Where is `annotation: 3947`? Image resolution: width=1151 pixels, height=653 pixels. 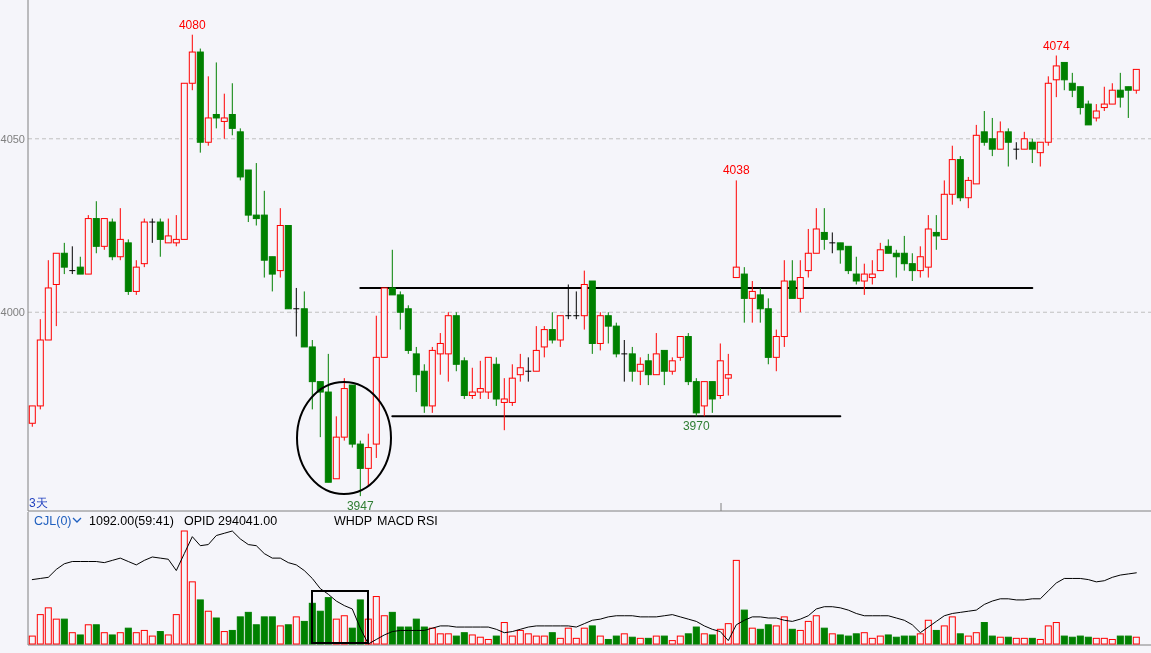
annotation: 3947 is located at coordinates (360, 506).